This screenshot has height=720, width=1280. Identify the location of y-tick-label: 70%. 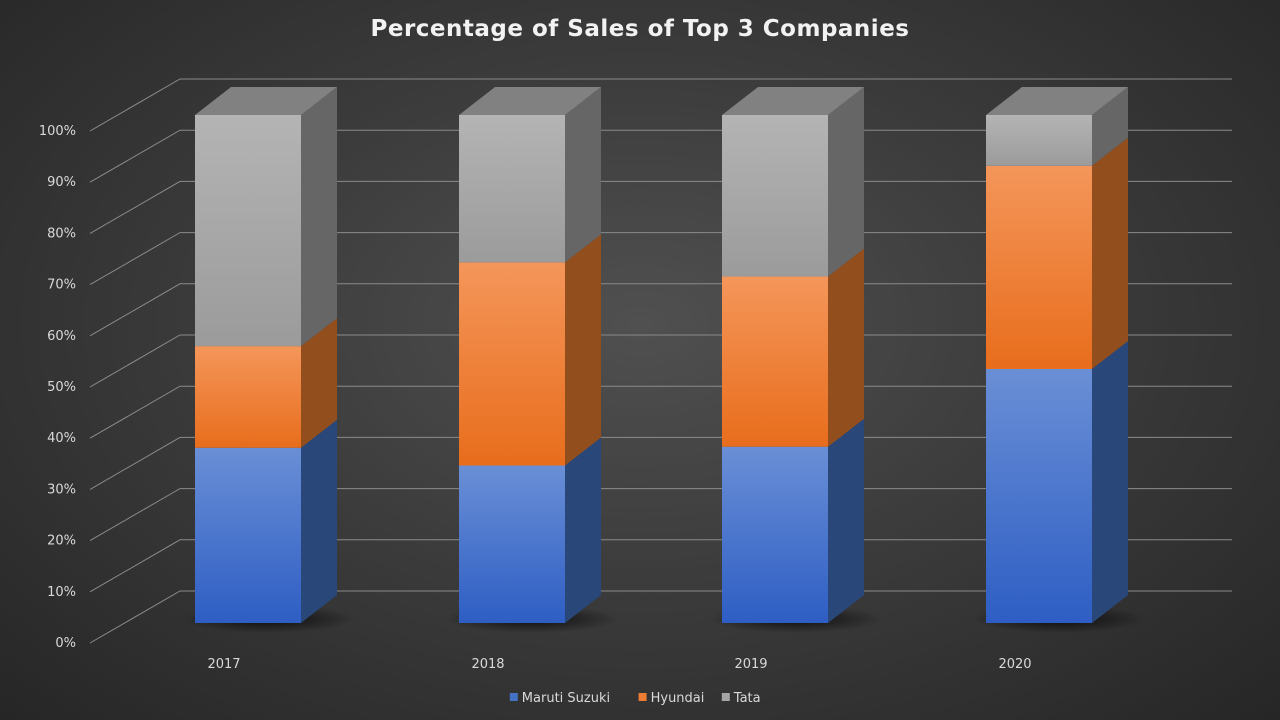
(61, 285).